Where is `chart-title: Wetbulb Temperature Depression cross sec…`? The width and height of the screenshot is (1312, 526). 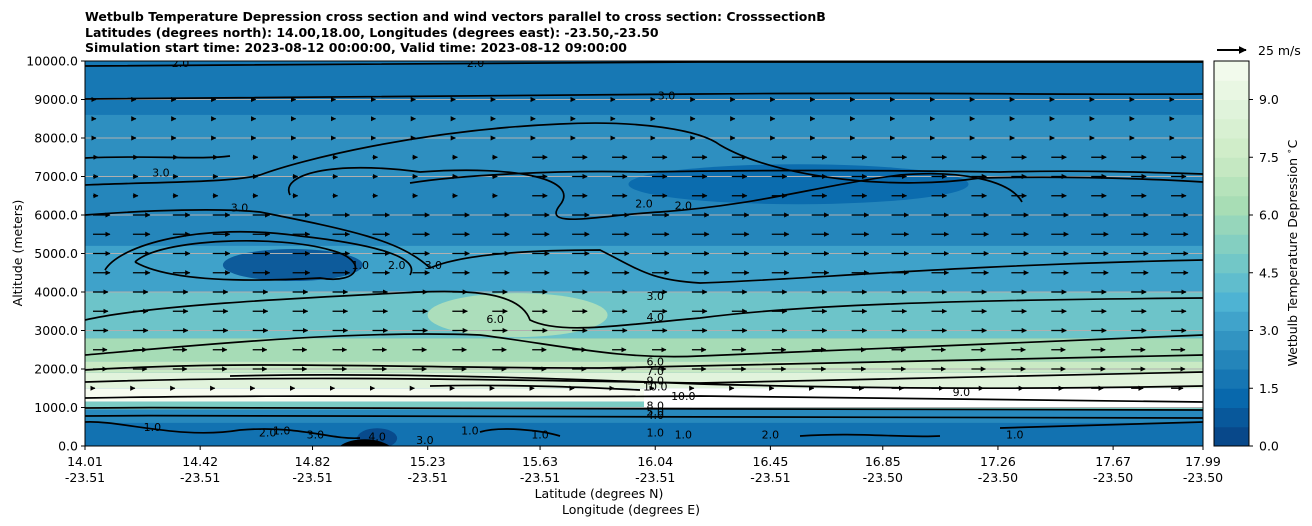
chart-title: Wetbulb Temperature Depression cross sec… is located at coordinates (455, 32).